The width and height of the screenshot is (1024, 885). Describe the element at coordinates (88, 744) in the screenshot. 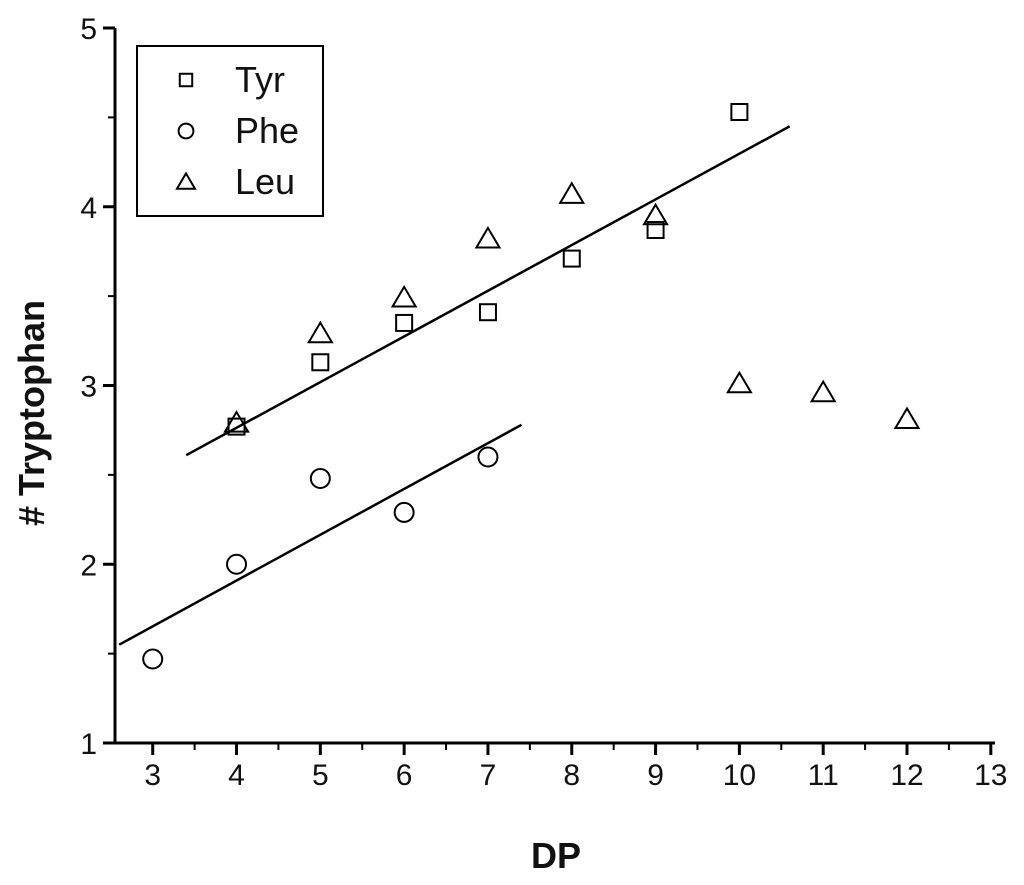

I see `y-tick-label: 1` at that location.